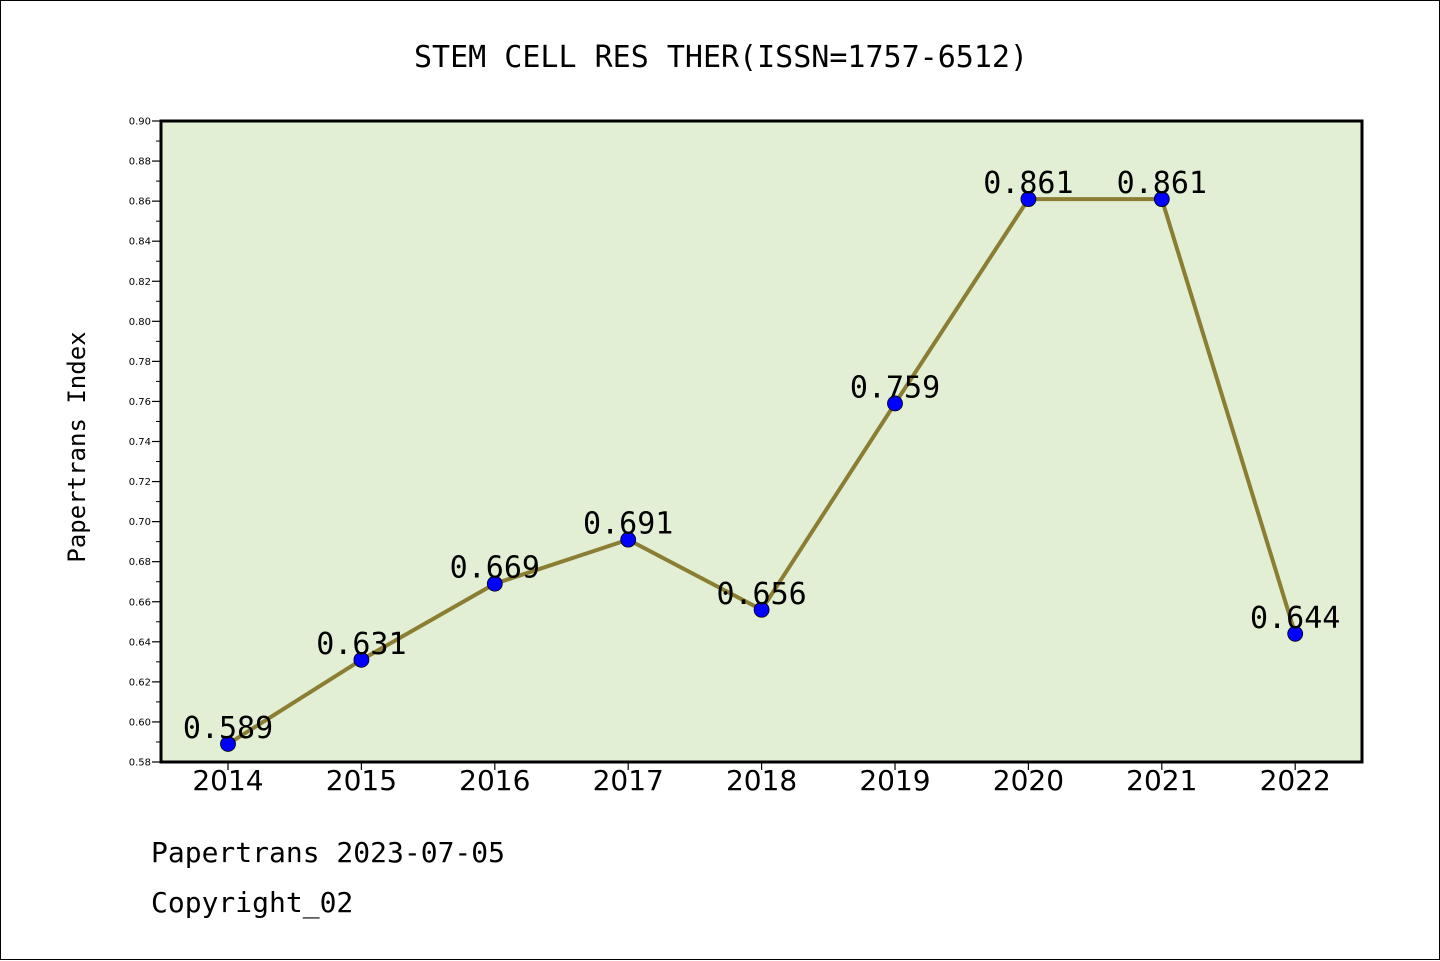  What do you see at coordinates (140, 722) in the screenshot?
I see `y-tick-label: 0.60` at bounding box center [140, 722].